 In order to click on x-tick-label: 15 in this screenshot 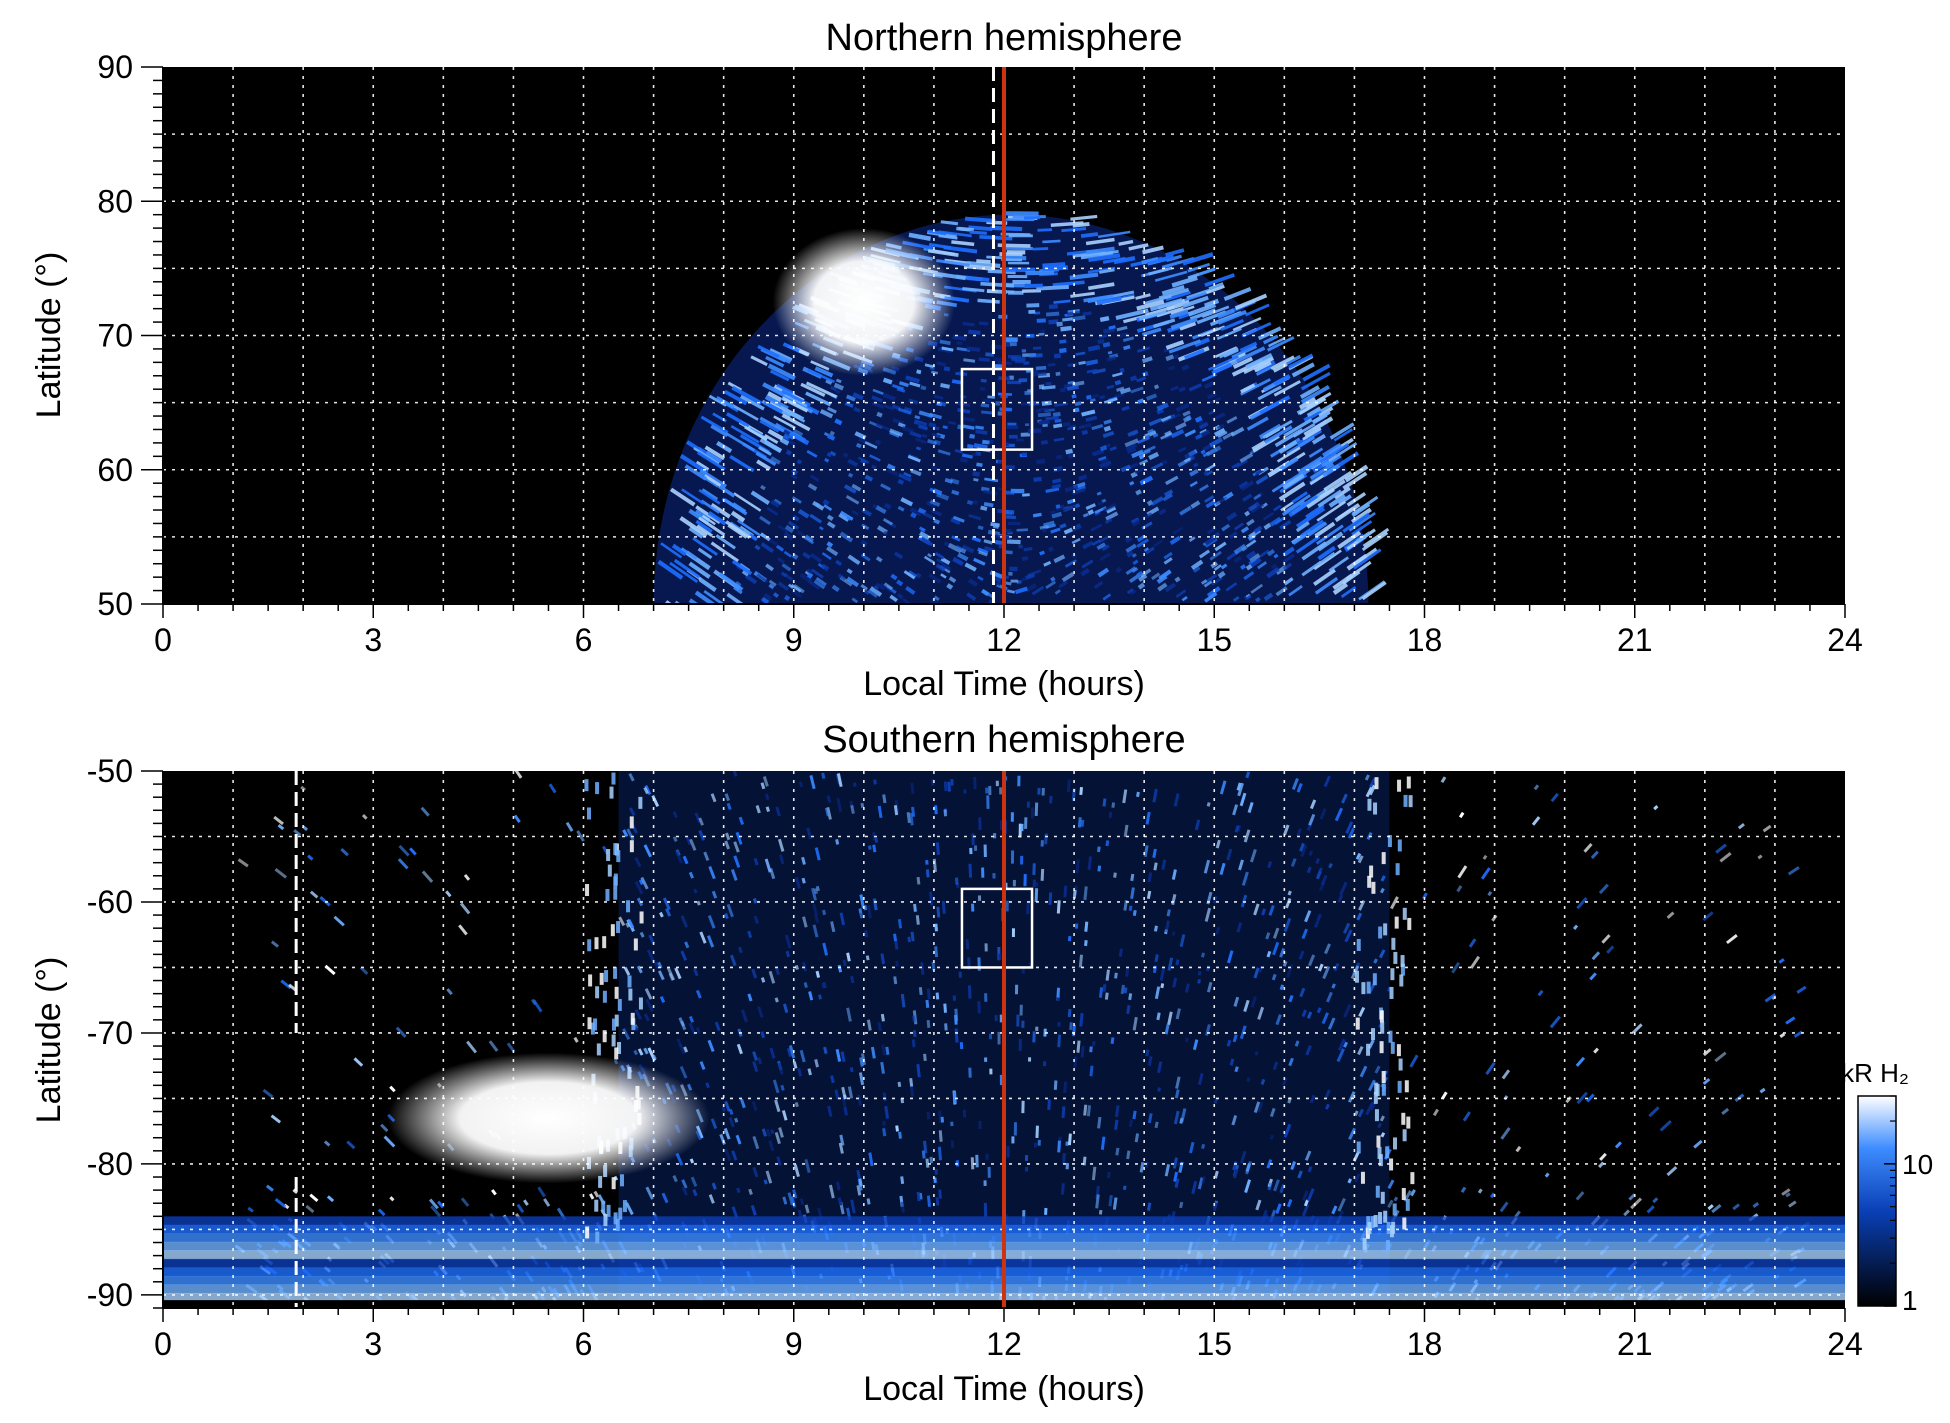, I will do `click(1214, 1344)`.